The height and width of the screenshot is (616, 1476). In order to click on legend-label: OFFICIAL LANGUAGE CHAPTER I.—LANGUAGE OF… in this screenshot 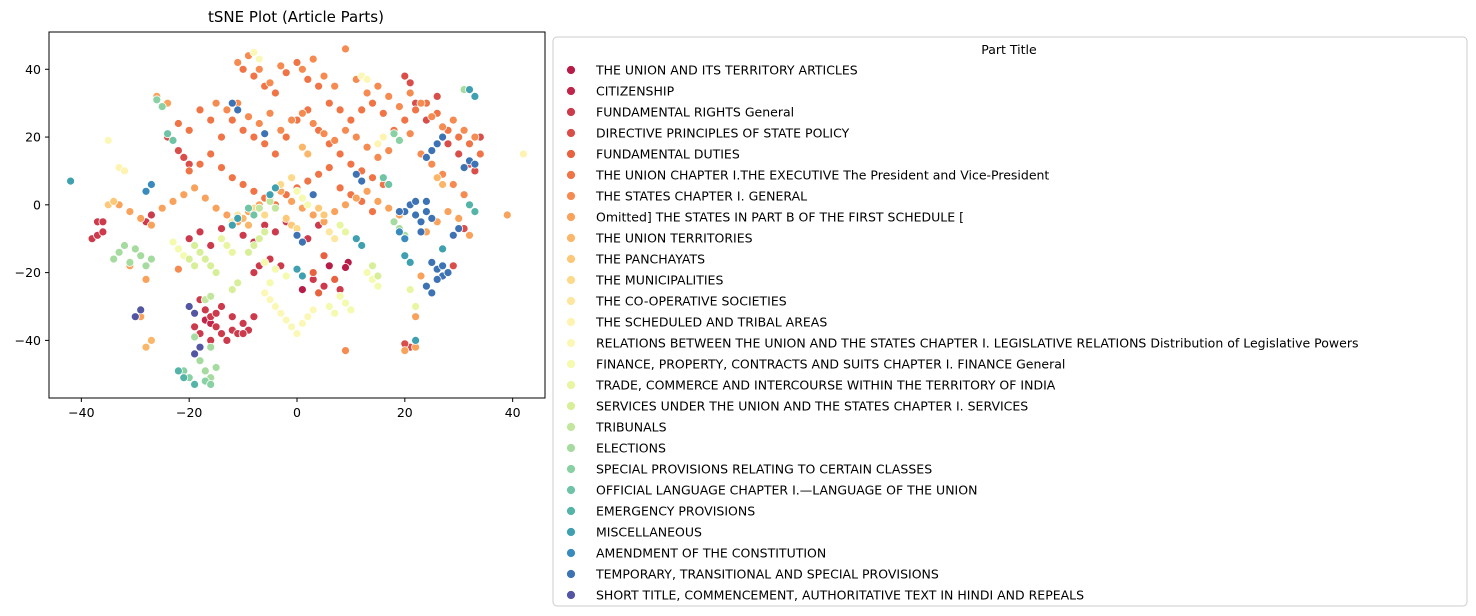, I will do `click(786, 490)`.